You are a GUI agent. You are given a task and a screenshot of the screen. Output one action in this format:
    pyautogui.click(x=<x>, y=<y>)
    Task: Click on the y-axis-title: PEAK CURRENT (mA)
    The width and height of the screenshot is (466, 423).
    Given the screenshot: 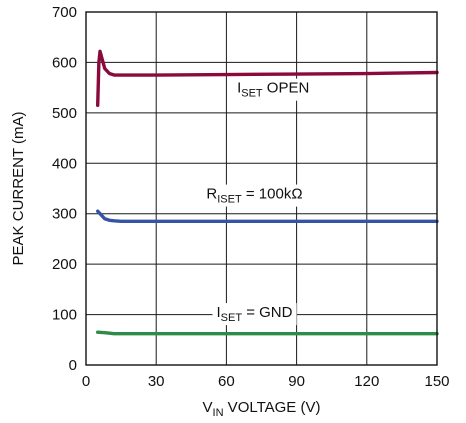 What is the action you would take?
    pyautogui.click(x=18, y=189)
    